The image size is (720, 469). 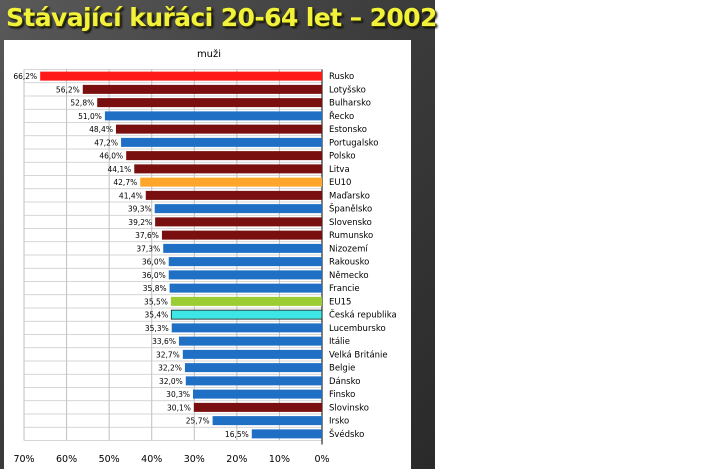 What do you see at coordinates (279, 459) in the screenshot?
I see `x-tick-label: 10%` at bounding box center [279, 459].